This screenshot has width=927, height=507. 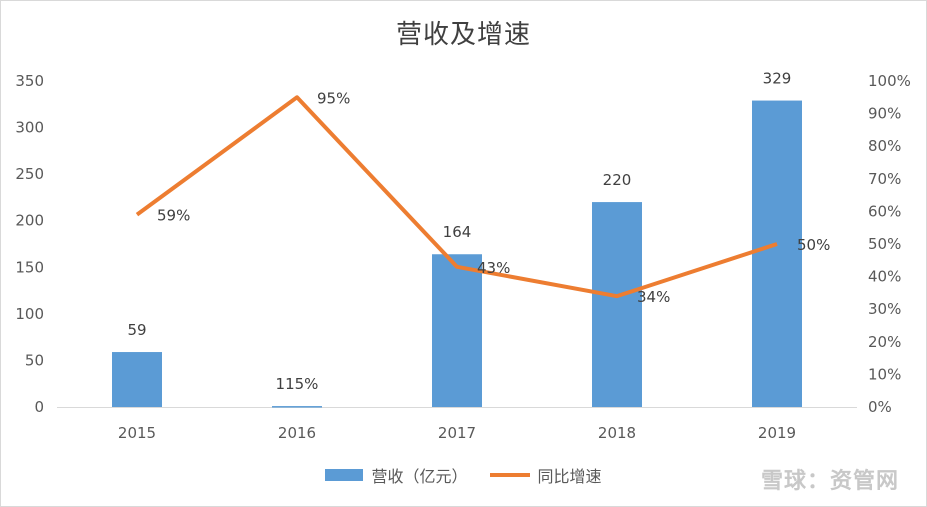 I want to click on legend-item-revenue: 营收（亿元）, so click(x=396, y=475).